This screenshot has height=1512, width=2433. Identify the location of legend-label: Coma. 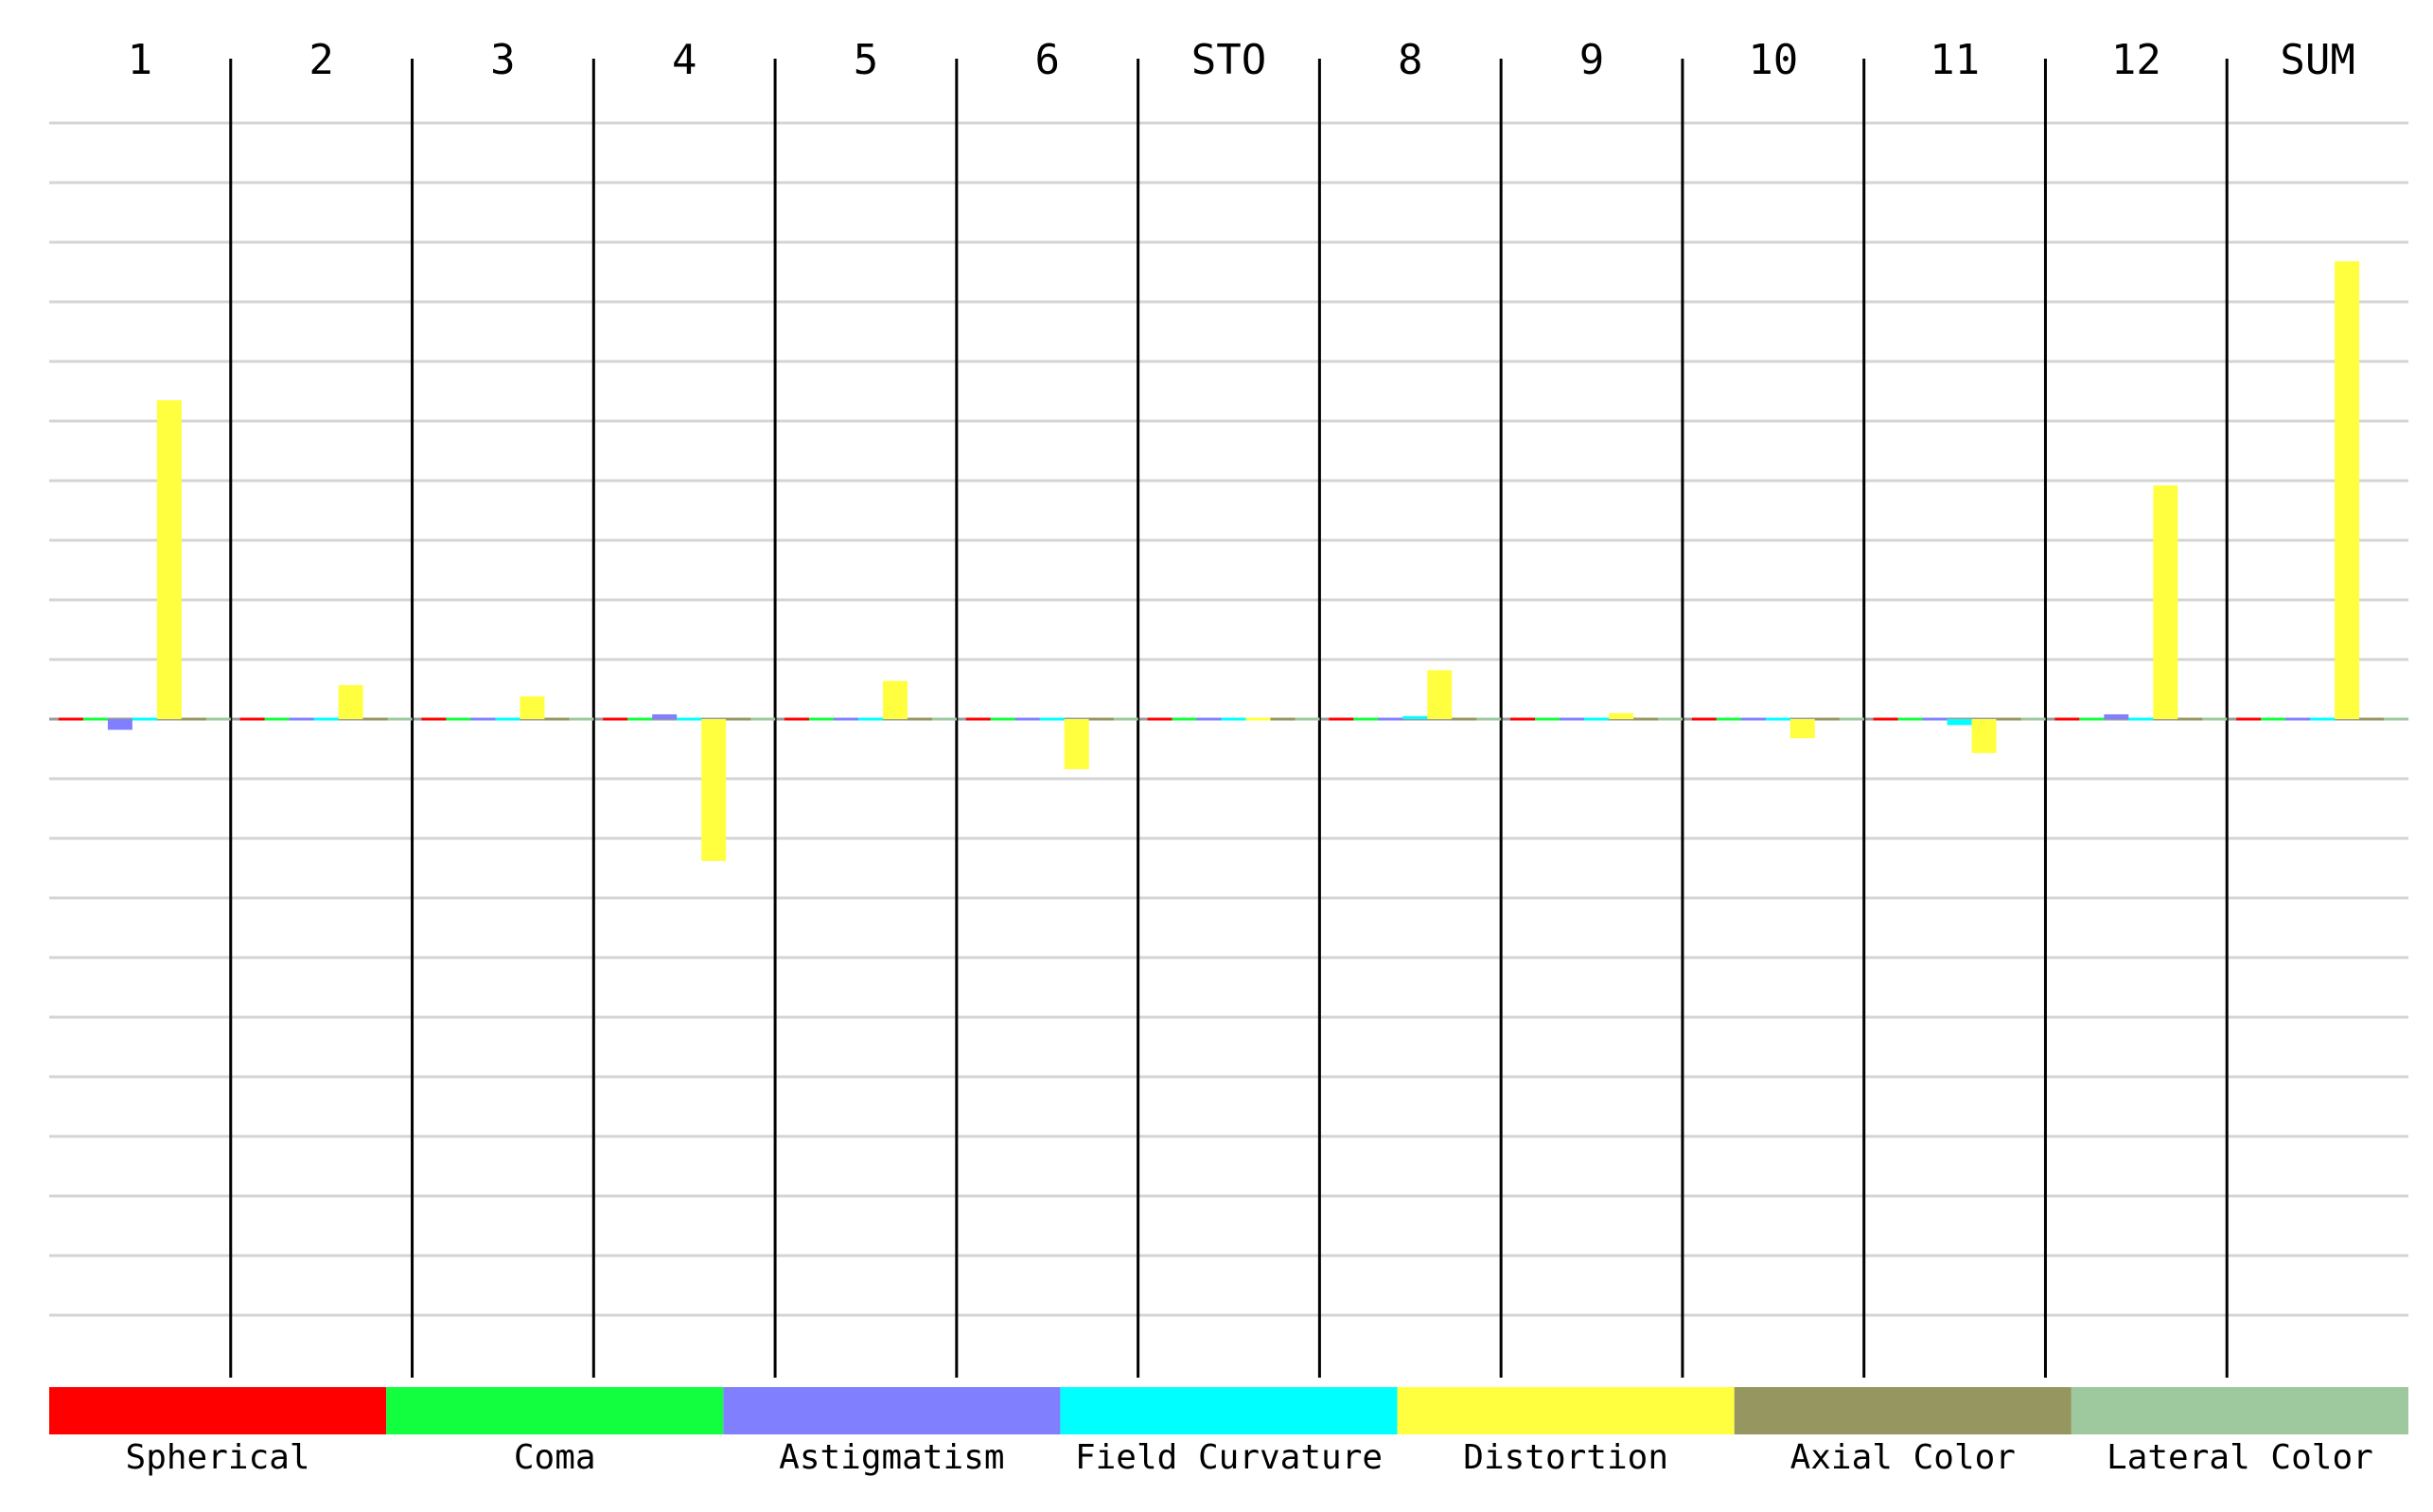
(555, 1457).